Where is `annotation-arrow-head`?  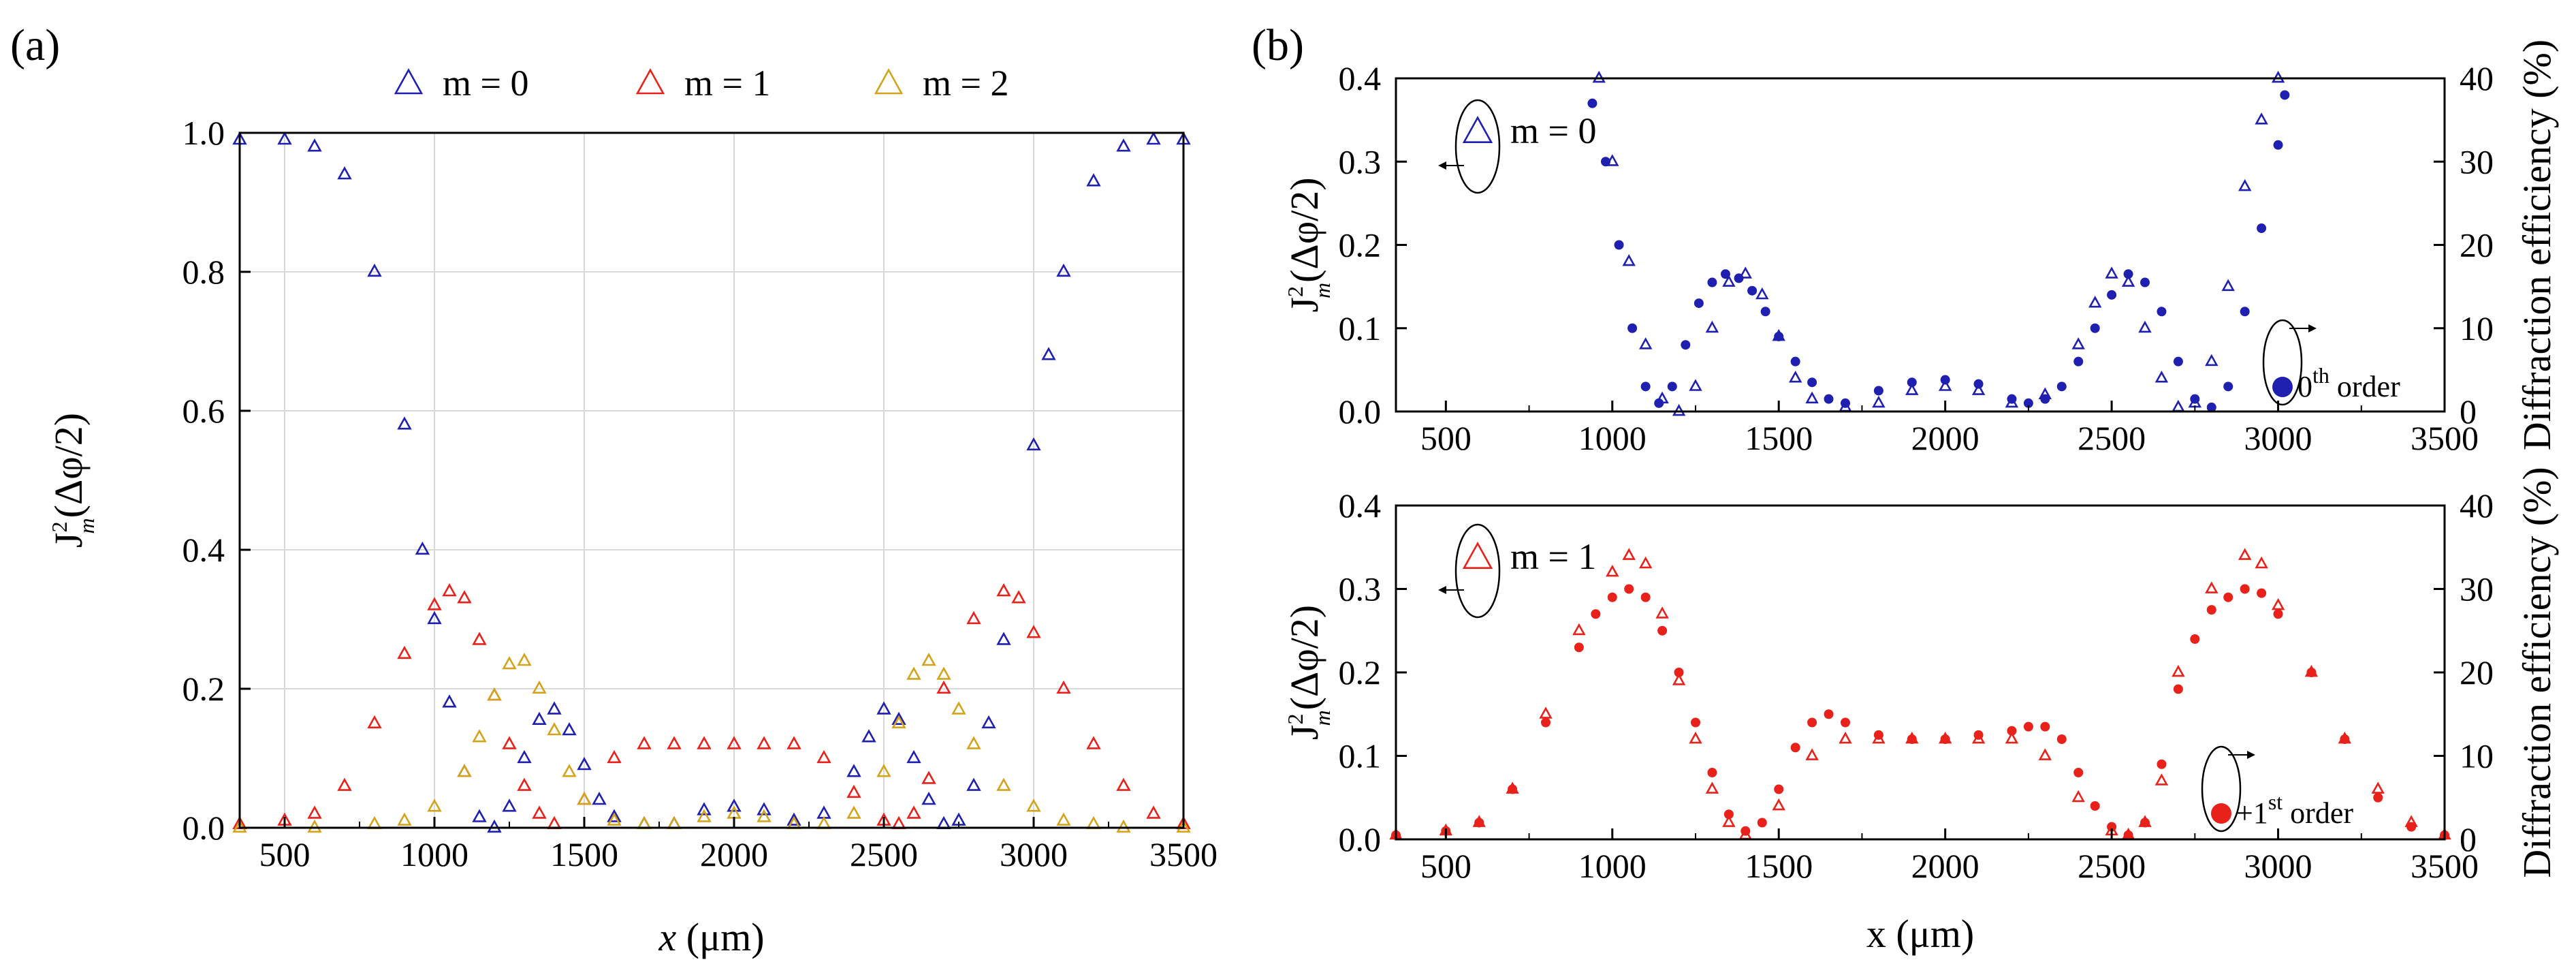
annotation-arrow-head is located at coordinates (2251, 755).